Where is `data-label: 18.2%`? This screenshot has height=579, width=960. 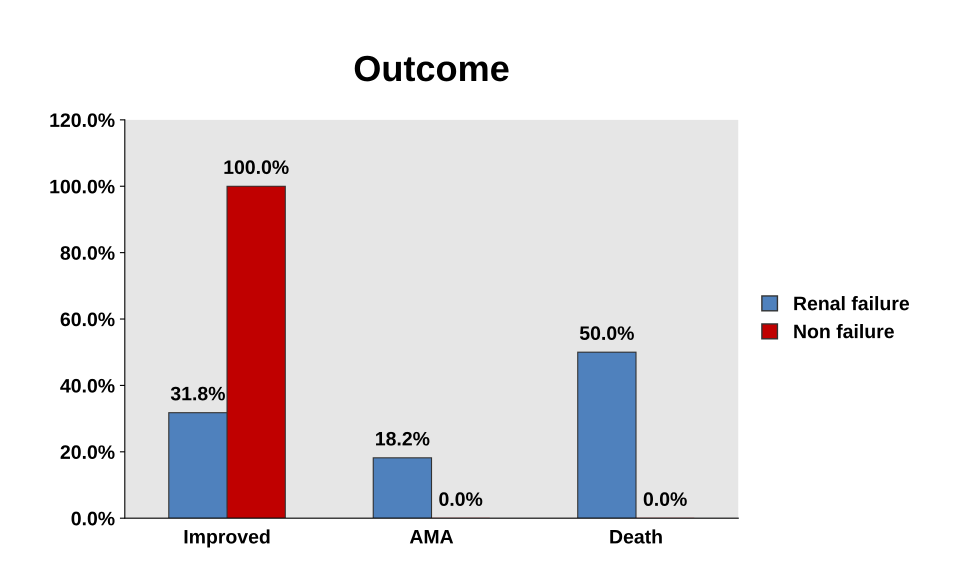 data-label: 18.2% is located at coordinates (403, 439).